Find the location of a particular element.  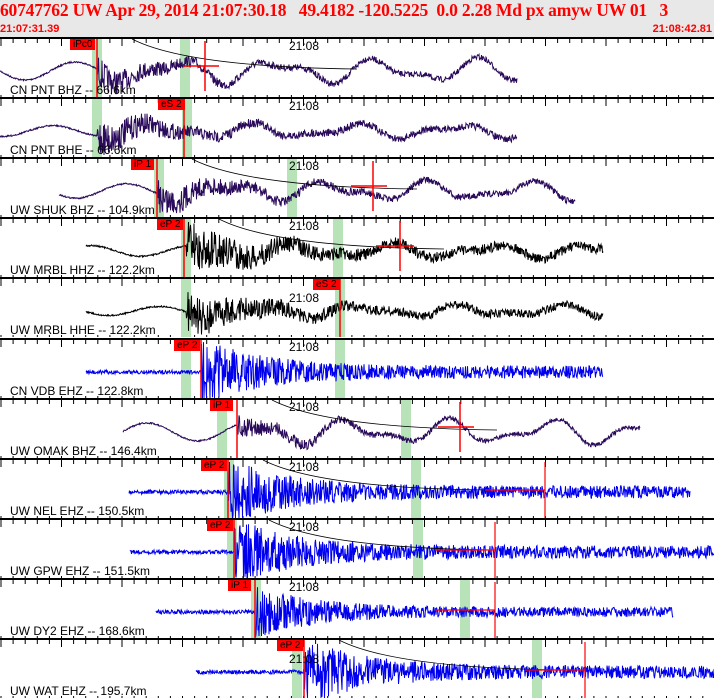

trace-panel: 21:08 iP 1 UW SHUK BHZ -- 104.9km is located at coordinates (357, 187).